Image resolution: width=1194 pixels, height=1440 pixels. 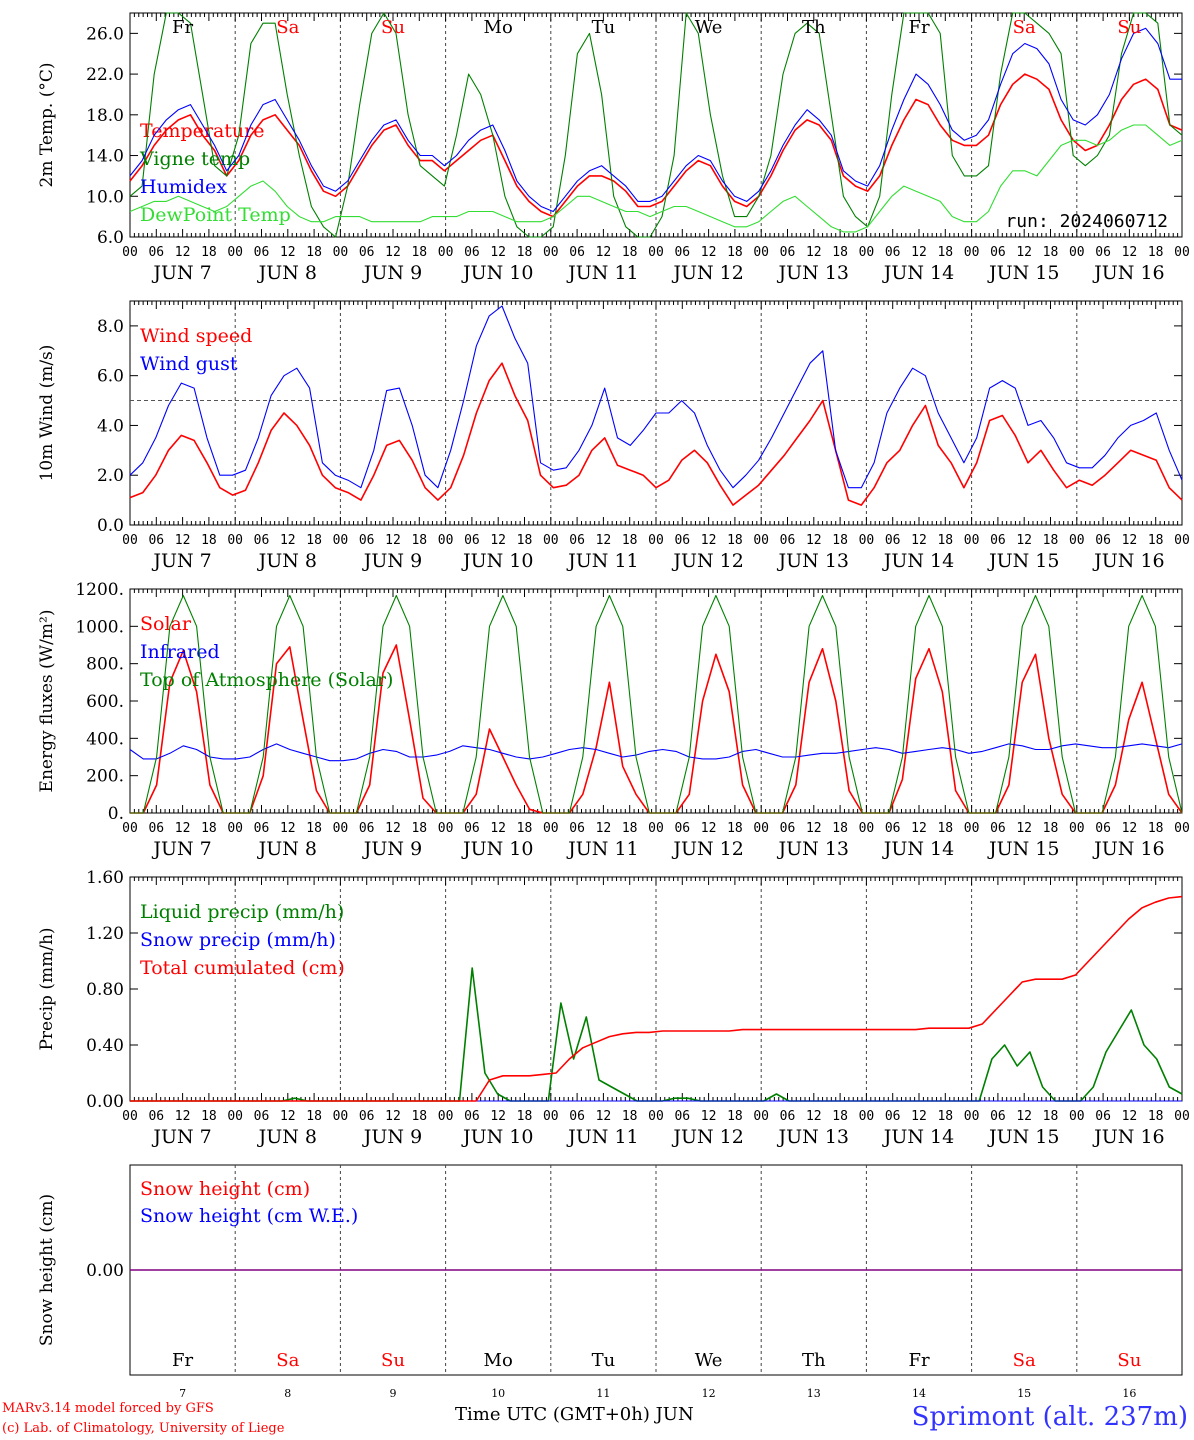 I want to click on bottom-day-number: 8, so click(x=287, y=1393).